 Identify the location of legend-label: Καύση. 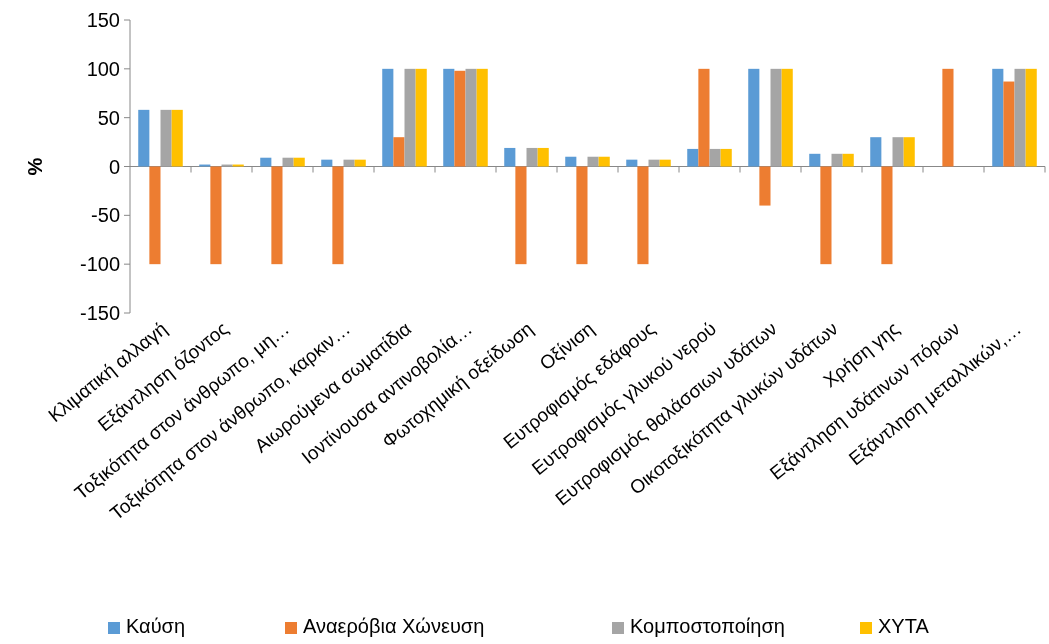
(156, 626).